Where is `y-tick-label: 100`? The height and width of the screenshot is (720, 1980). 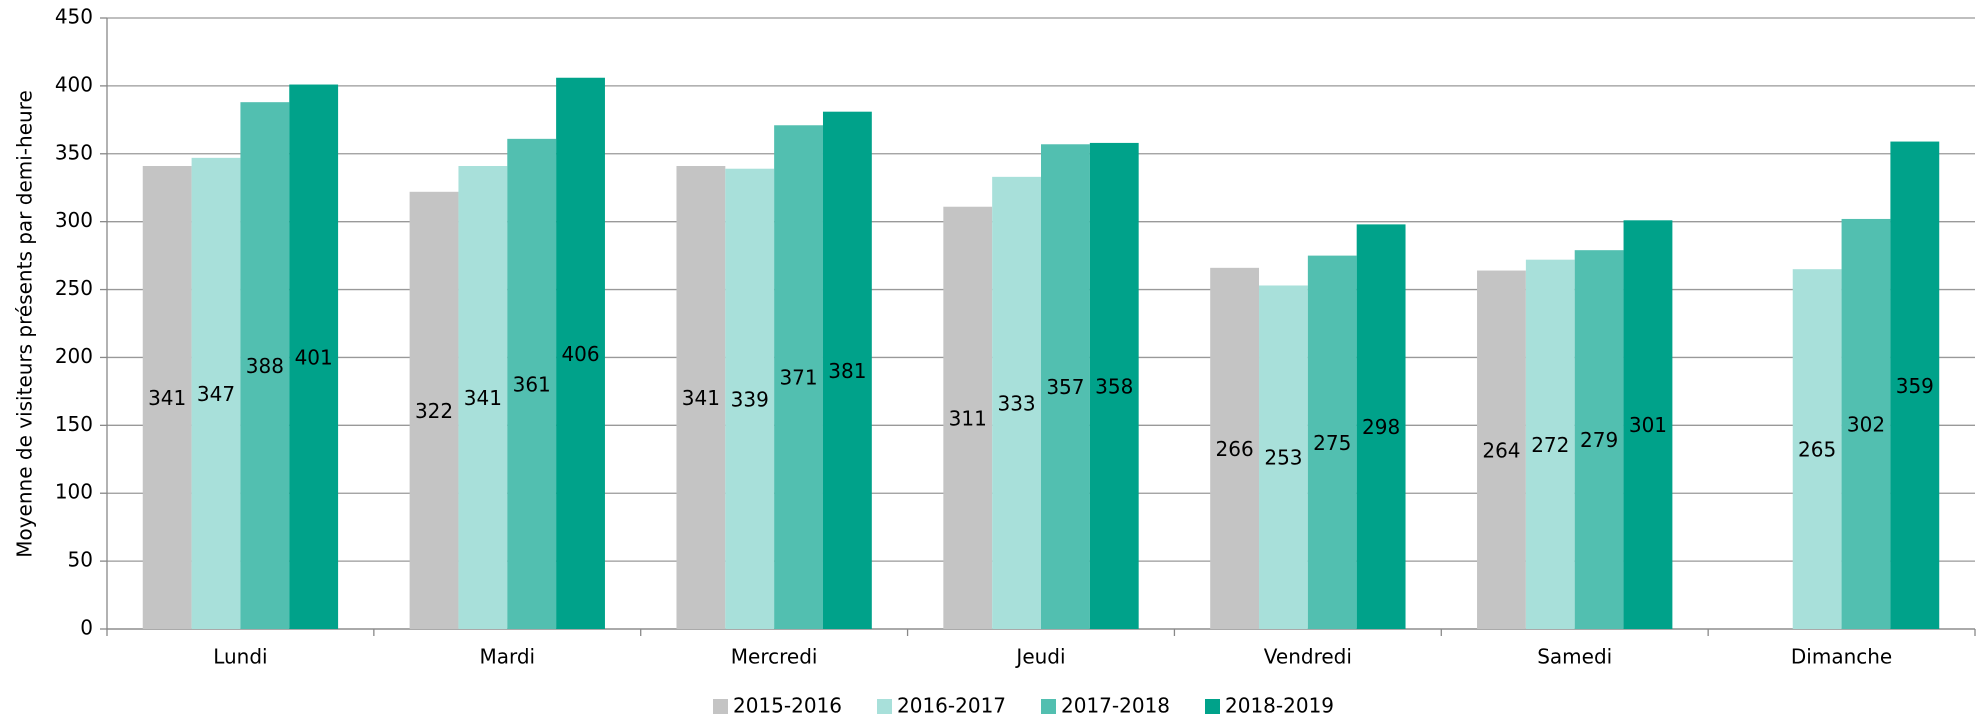 y-tick-label: 100 is located at coordinates (74, 492).